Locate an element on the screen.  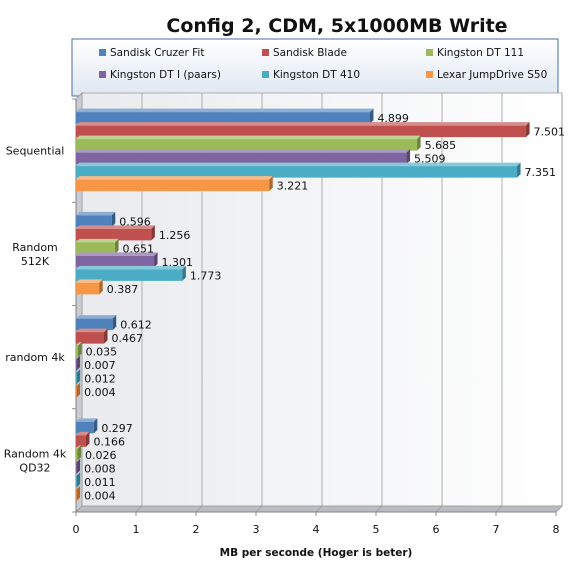
data-label: 0.035 is located at coordinates (102, 352).